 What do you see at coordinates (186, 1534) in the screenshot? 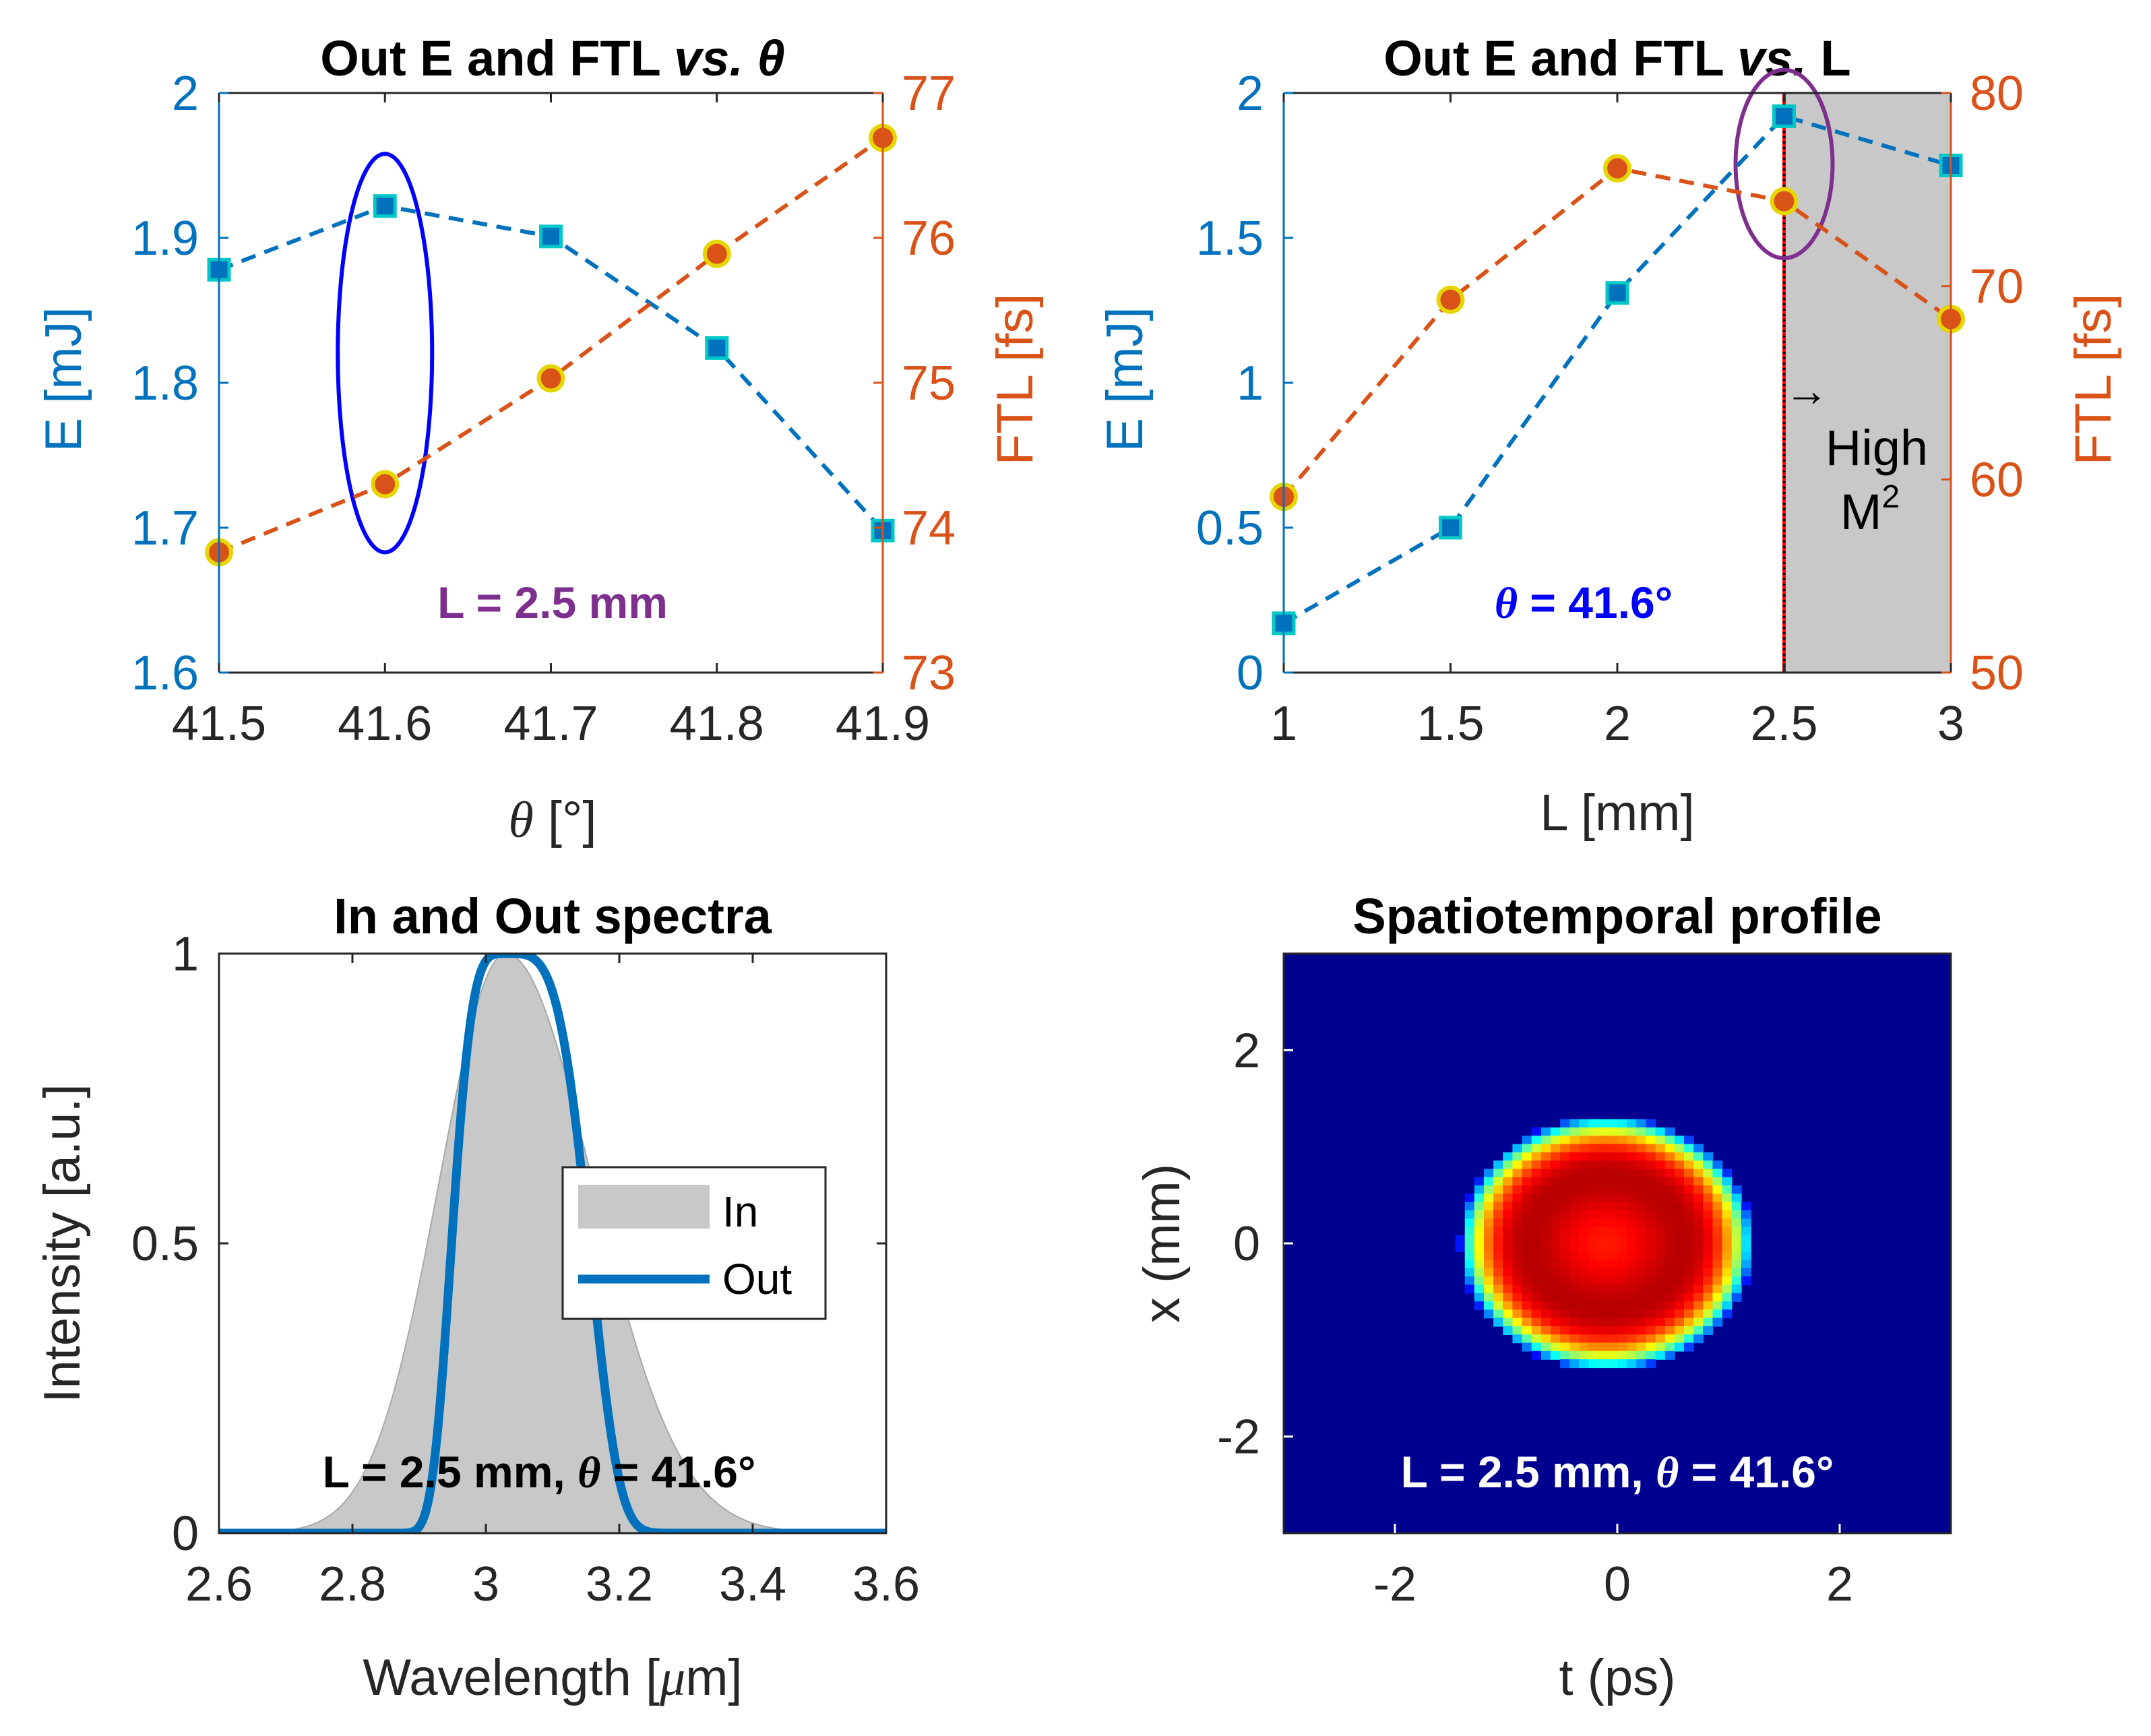
I see `y-tick-label: 0` at bounding box center [186, 1534].